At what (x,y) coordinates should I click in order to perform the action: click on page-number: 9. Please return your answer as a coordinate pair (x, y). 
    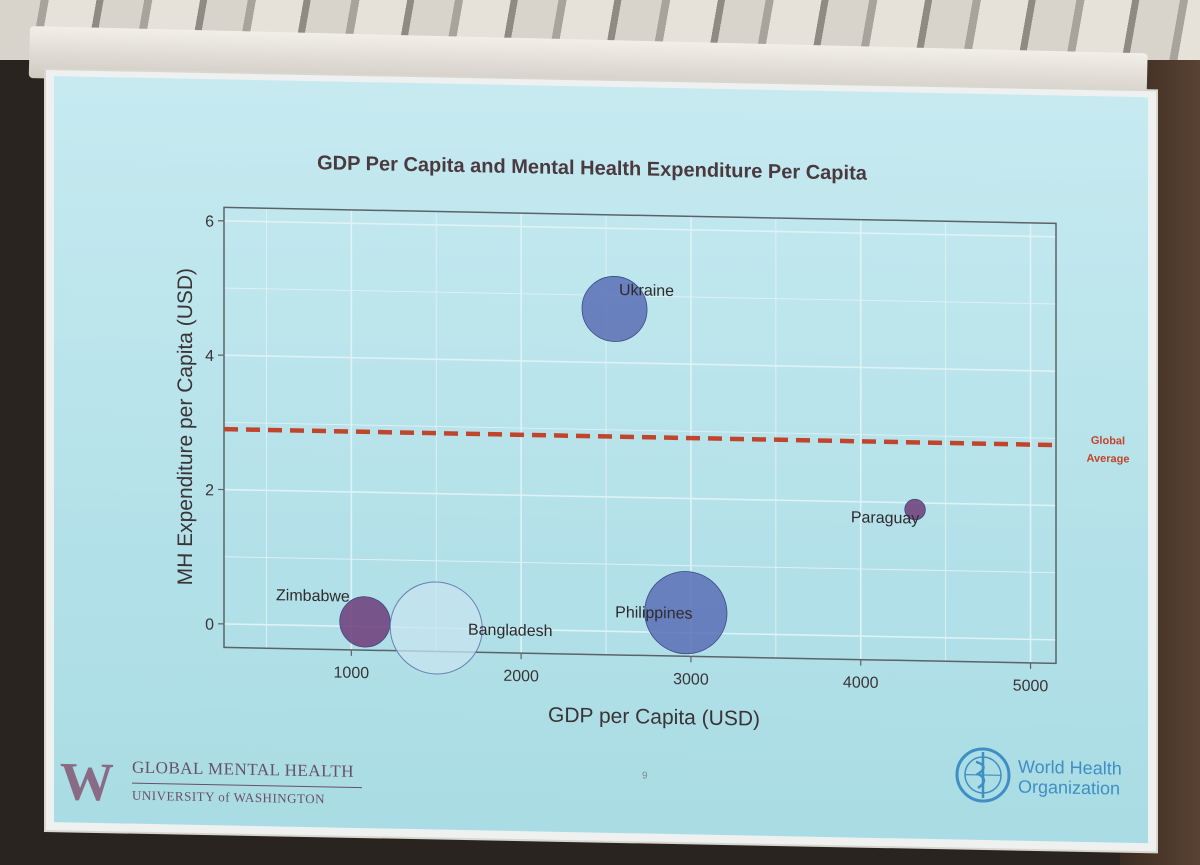
    Looking at the image, I should click on (645, 776).